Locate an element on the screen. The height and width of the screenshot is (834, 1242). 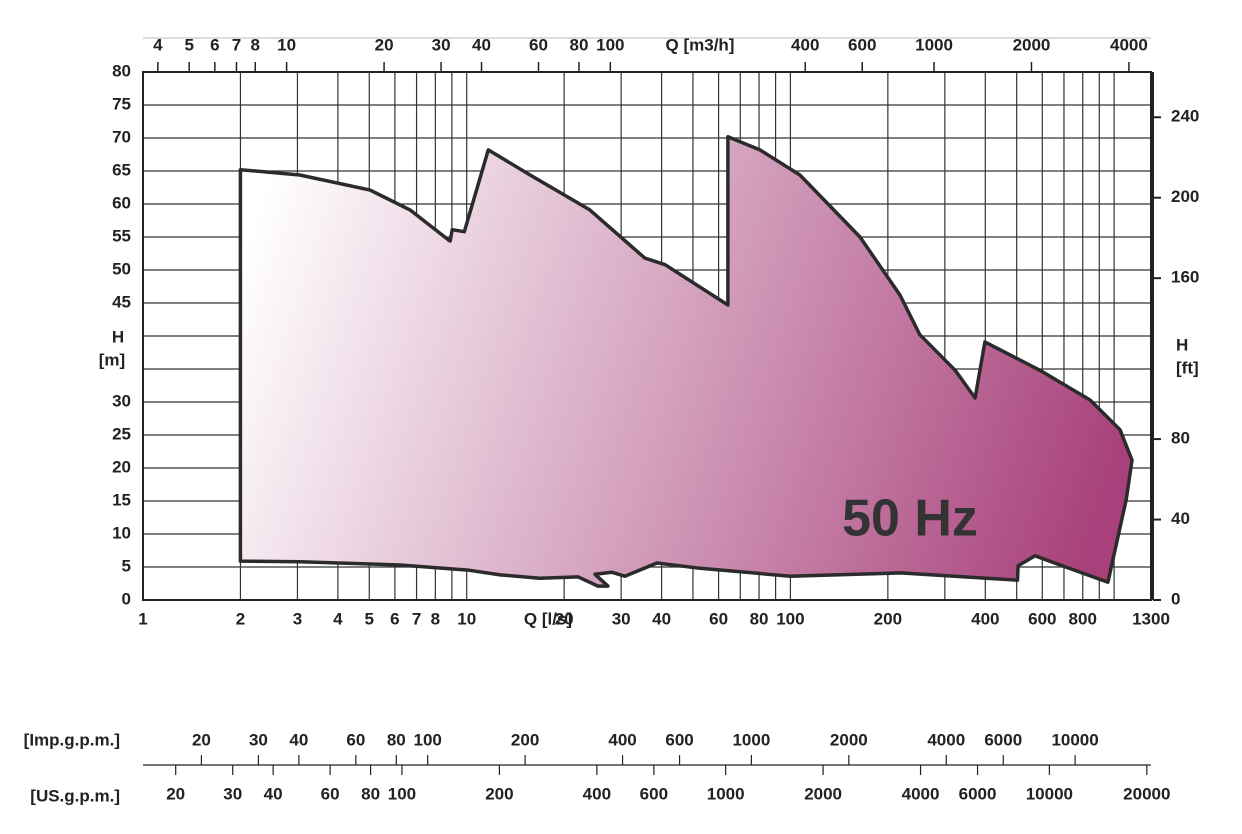
x-tick-label: 1300 is located at coordinates (1151, 618).